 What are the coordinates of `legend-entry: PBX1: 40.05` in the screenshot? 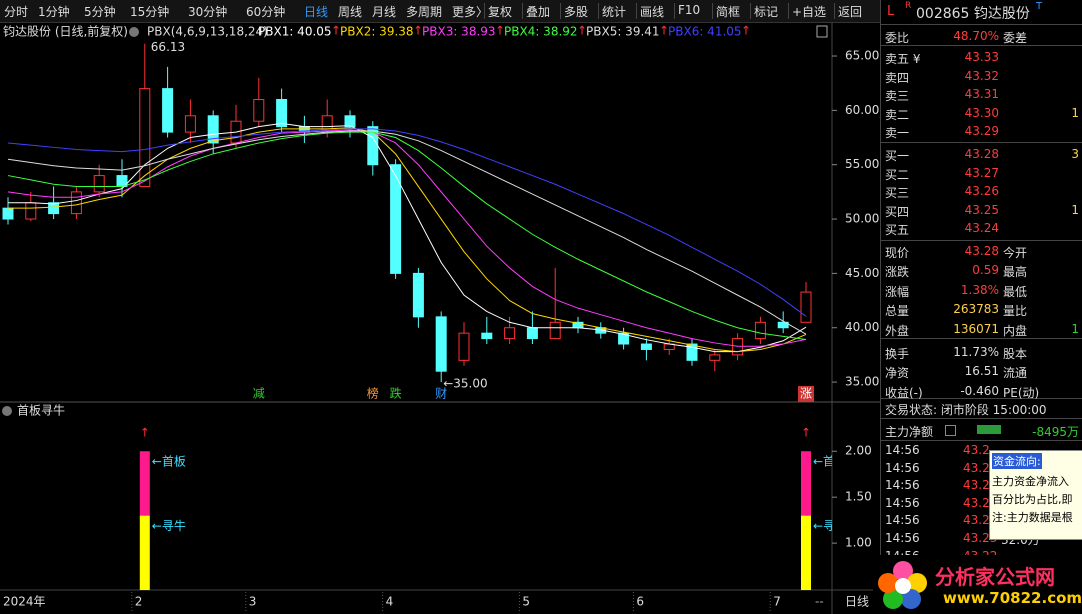 It's located at (295, 32).